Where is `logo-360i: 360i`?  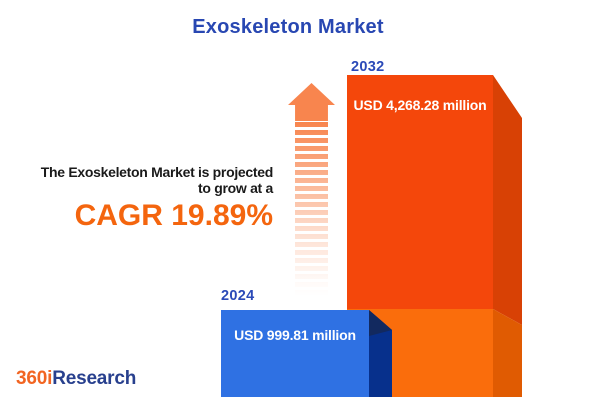 logo-360i: 360i is located at coordinates (34, 378).